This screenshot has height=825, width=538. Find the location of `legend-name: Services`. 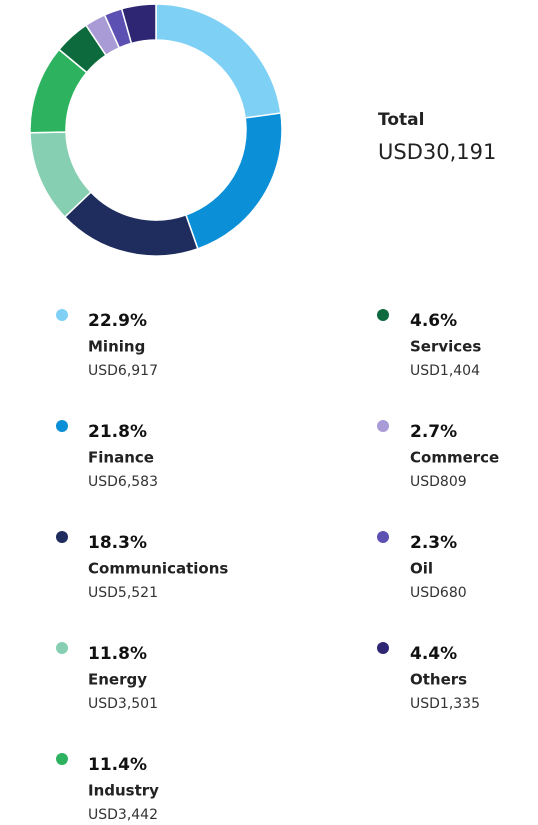

legend-name: Services is located at coordinates (445, 347).